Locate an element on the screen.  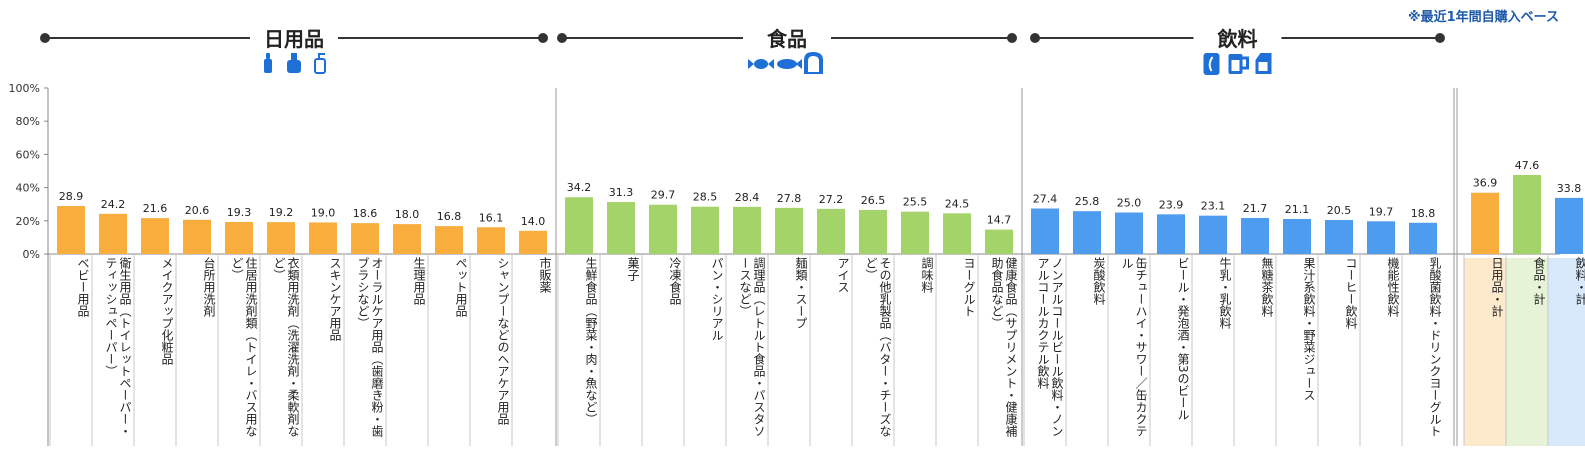
category-label: 果汁系飲料・野菜ジュース is located at coordinates (1309, 329).